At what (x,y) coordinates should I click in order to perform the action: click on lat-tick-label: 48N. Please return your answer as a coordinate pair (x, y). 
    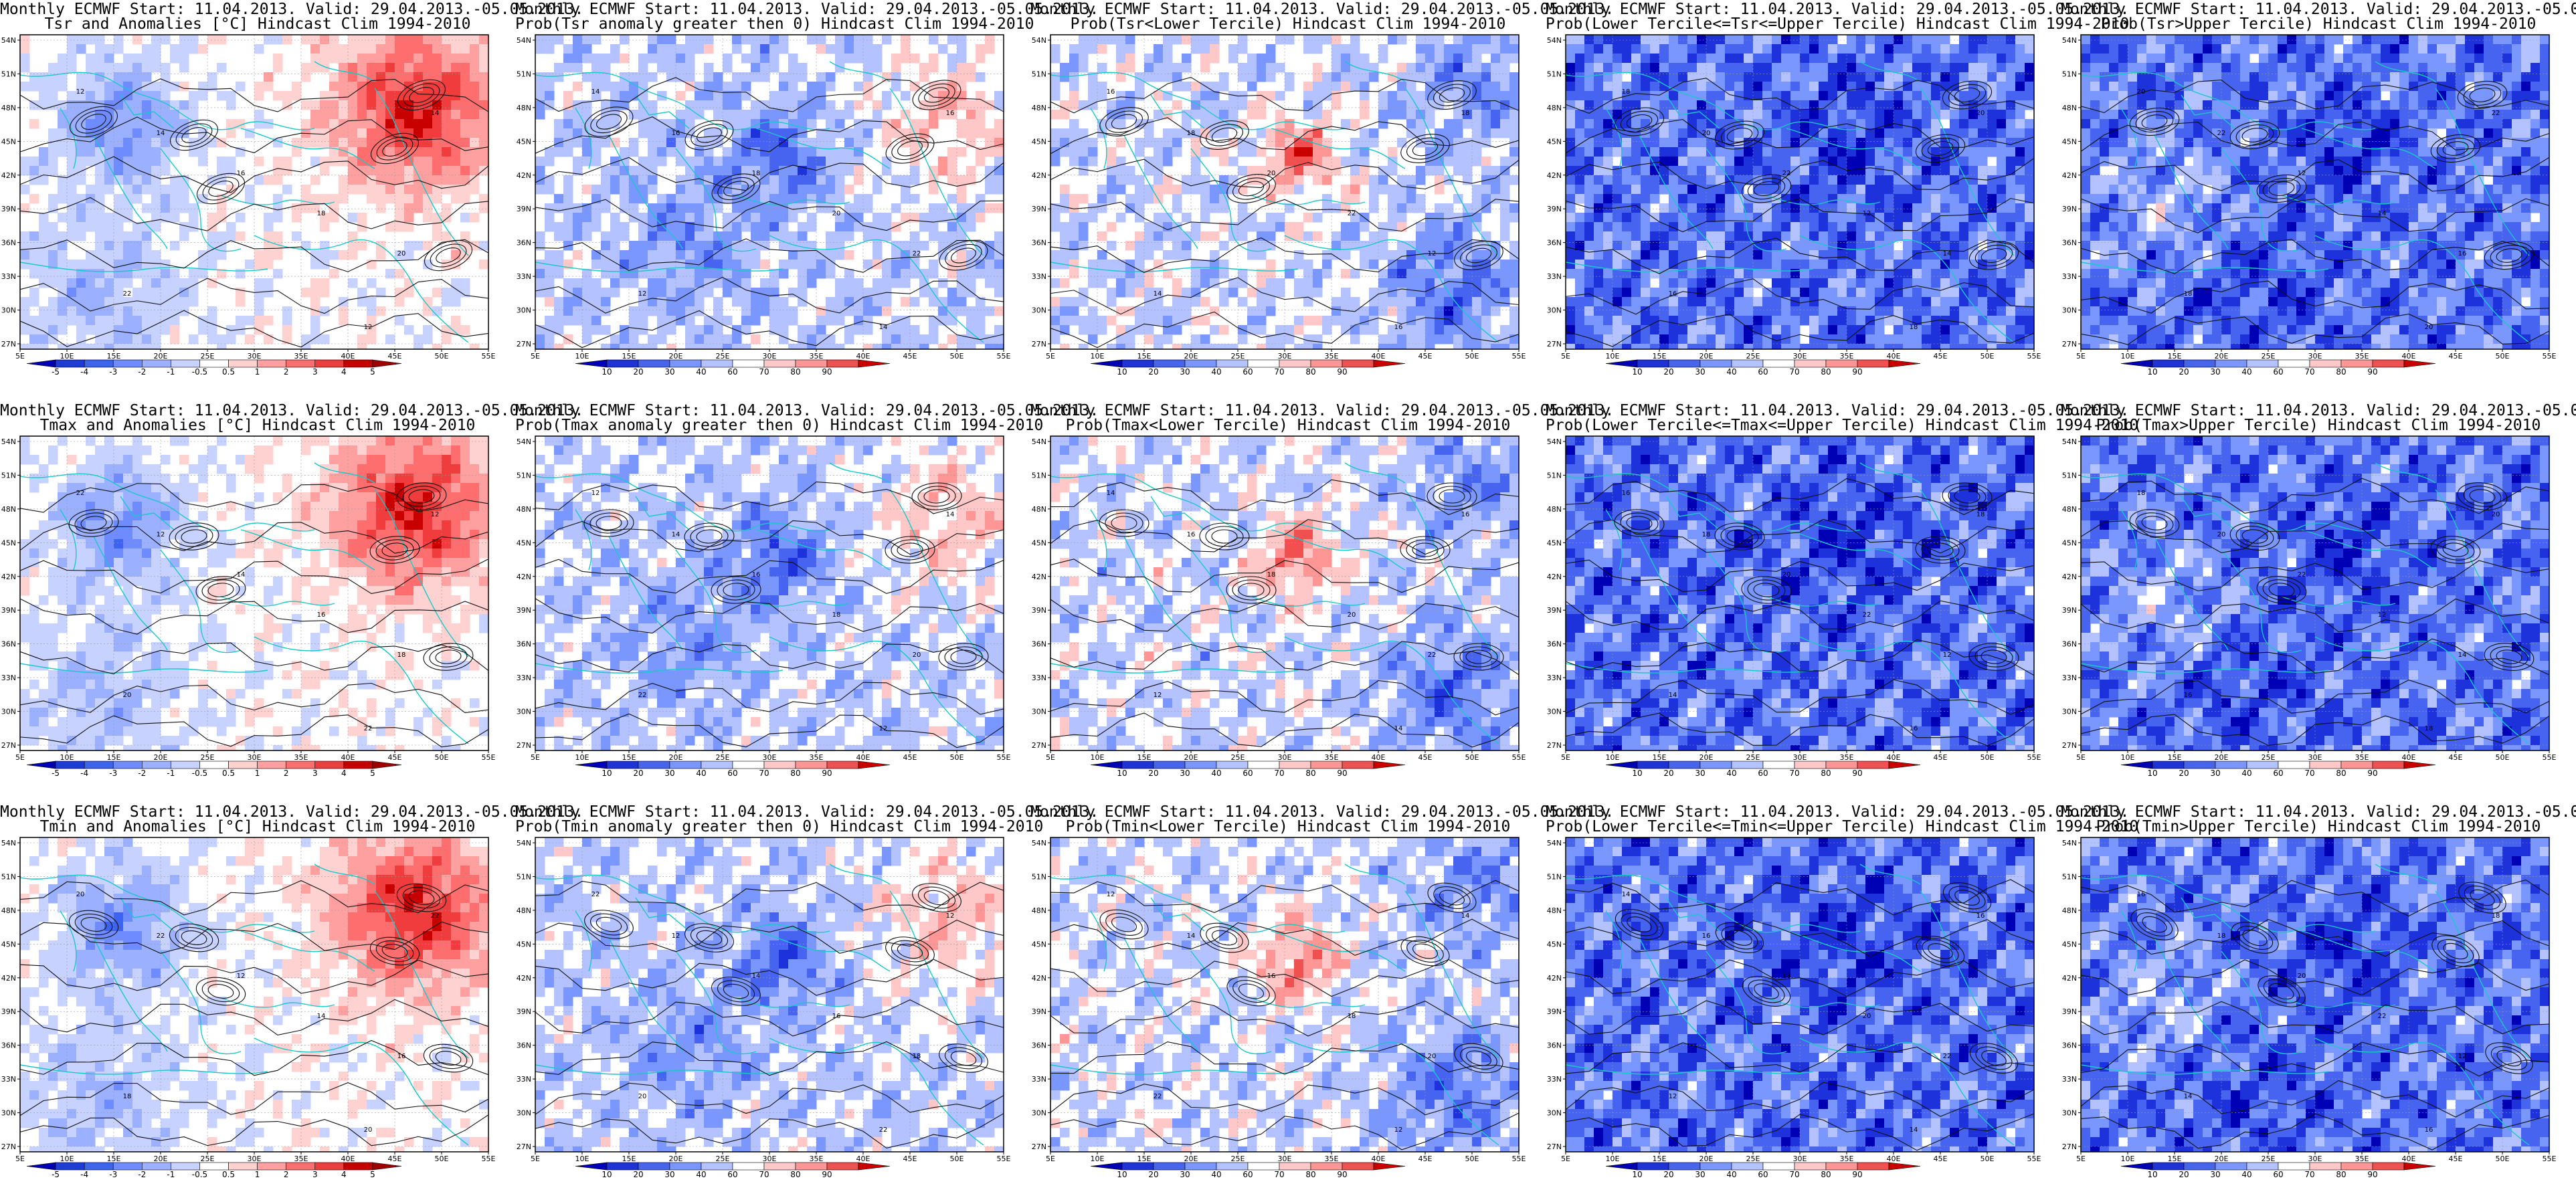
    Looking at the image, I should click on (1555, 910).